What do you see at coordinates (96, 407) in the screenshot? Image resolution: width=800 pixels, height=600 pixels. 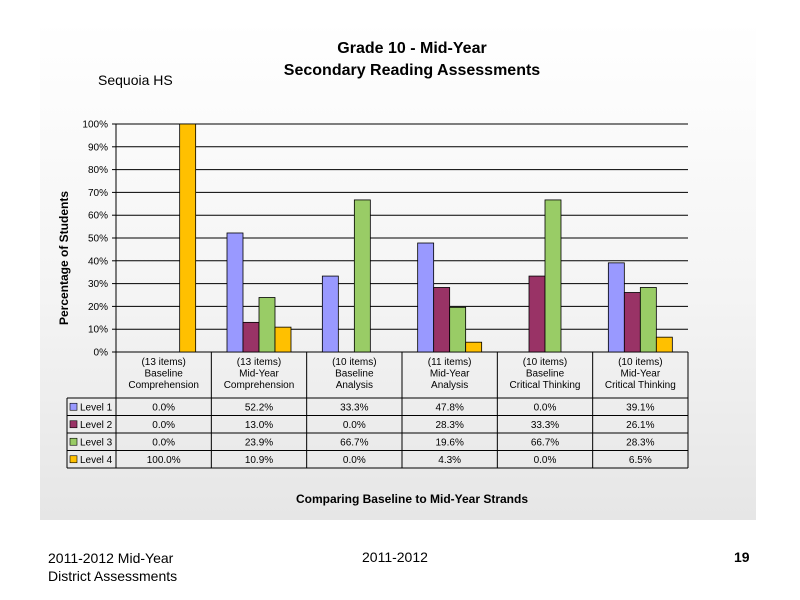 I see `legend-label: Level 1` at bounding box center [96, 407].